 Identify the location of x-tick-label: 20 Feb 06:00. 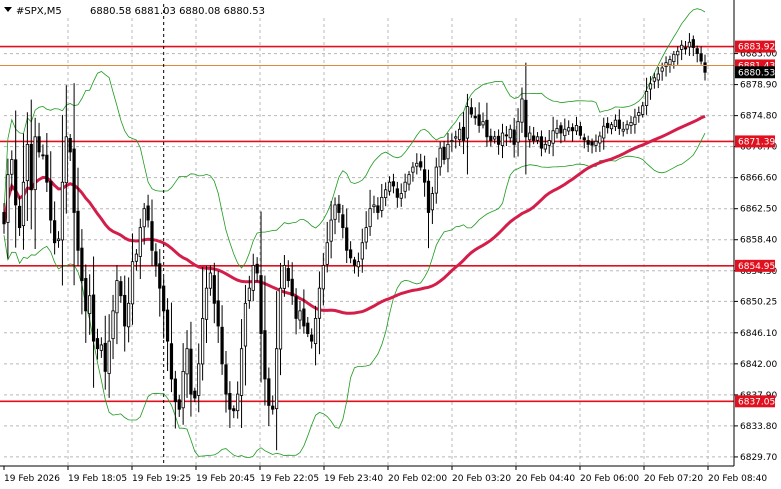
(609, 479).